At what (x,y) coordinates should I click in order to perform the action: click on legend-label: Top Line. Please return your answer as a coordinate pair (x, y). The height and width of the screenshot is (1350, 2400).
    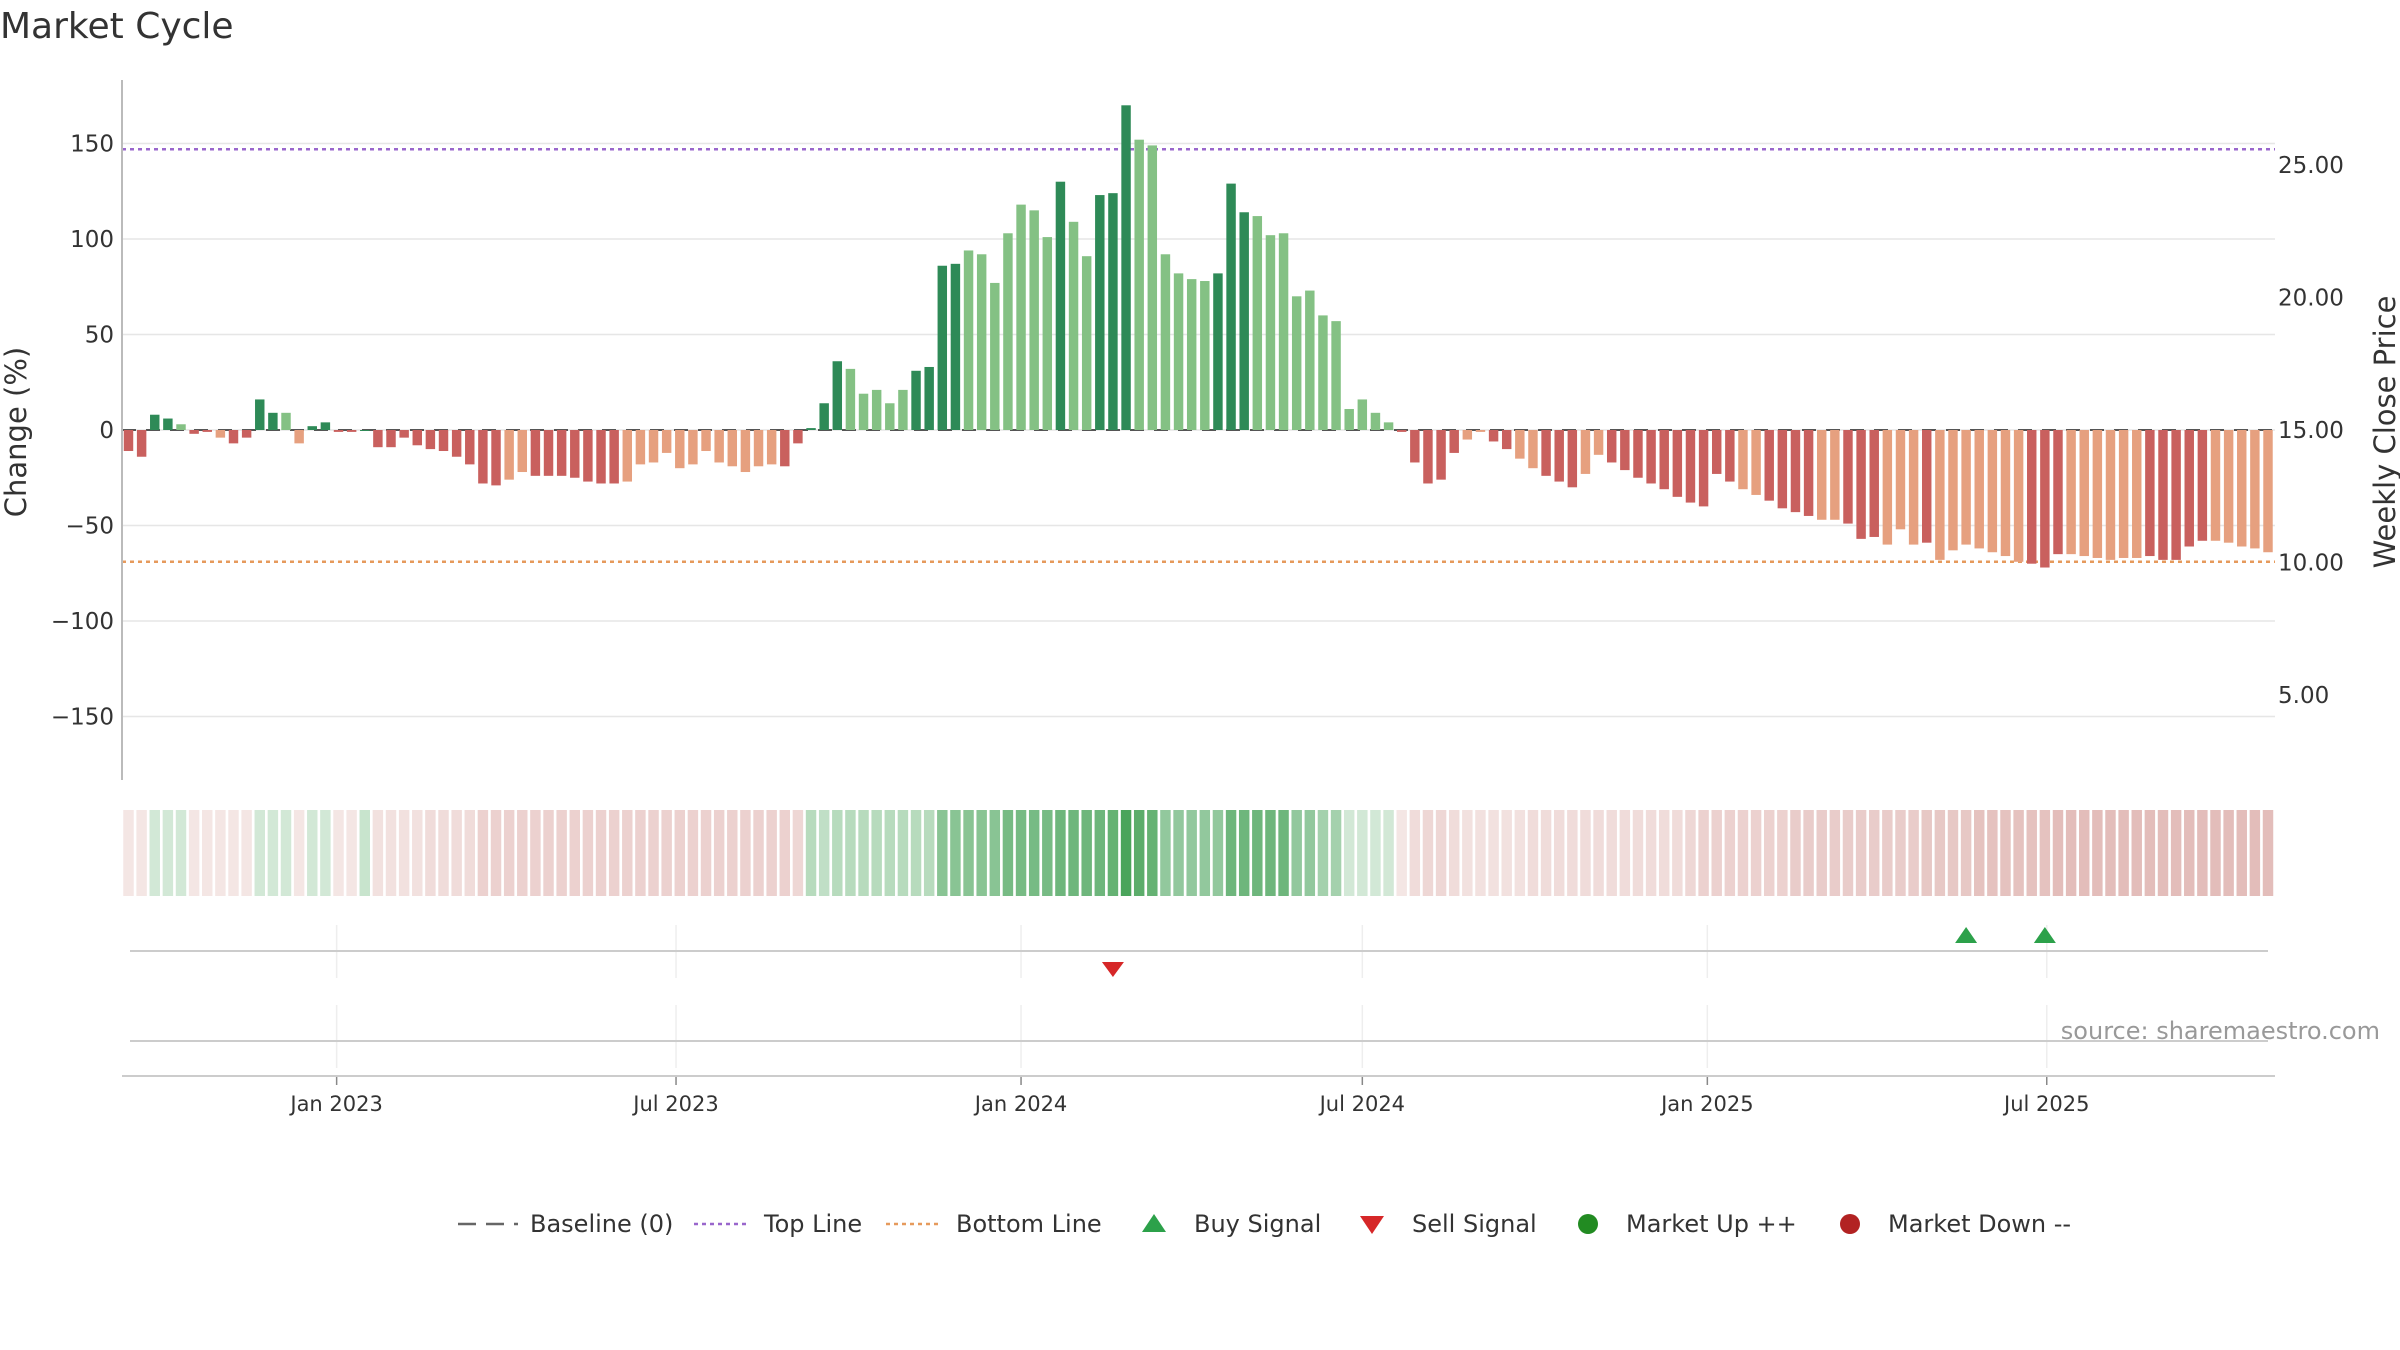
    Looking at the image, I should click on (812, 1224).